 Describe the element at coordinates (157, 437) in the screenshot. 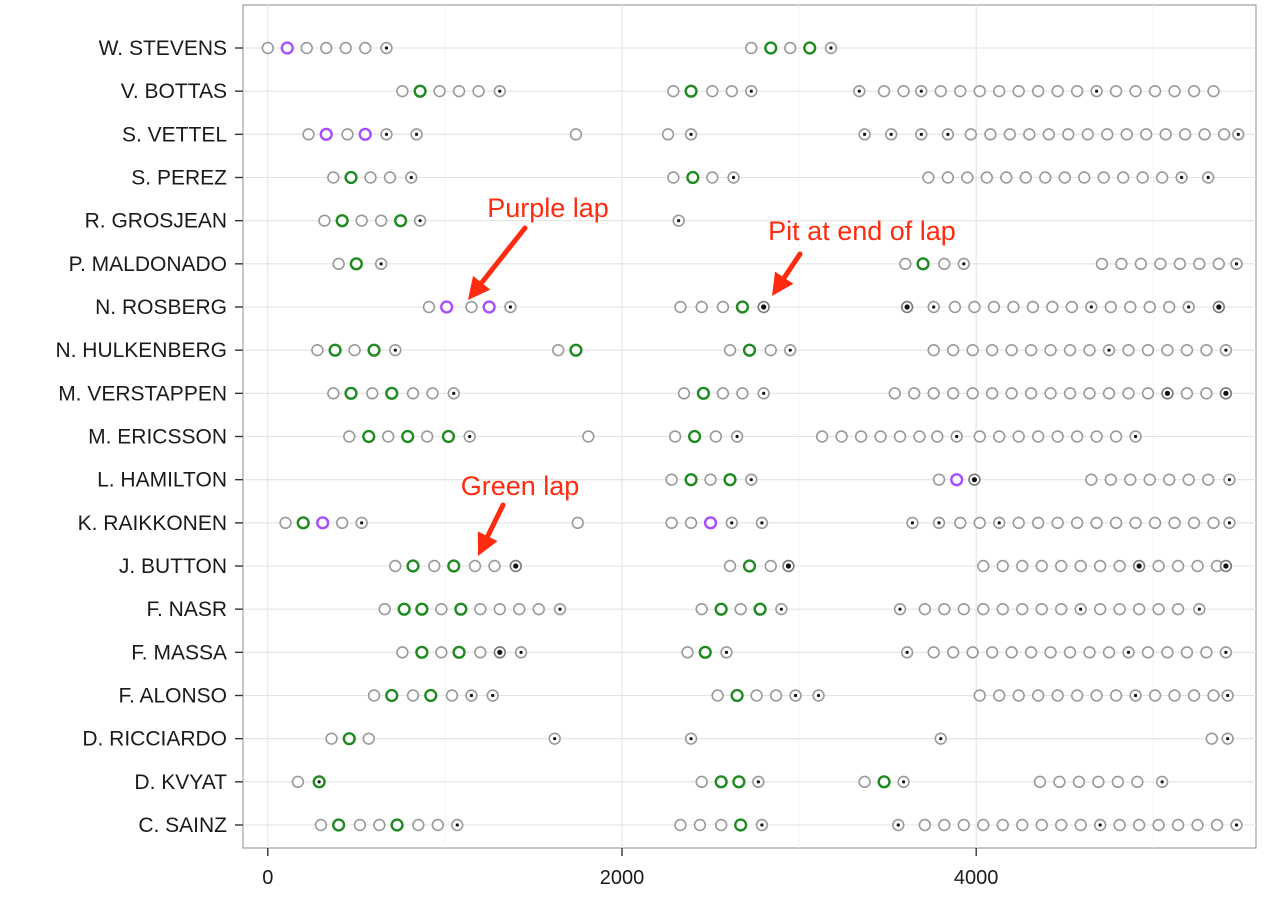

I see `driver-label: M. ERICSSON` at that location.